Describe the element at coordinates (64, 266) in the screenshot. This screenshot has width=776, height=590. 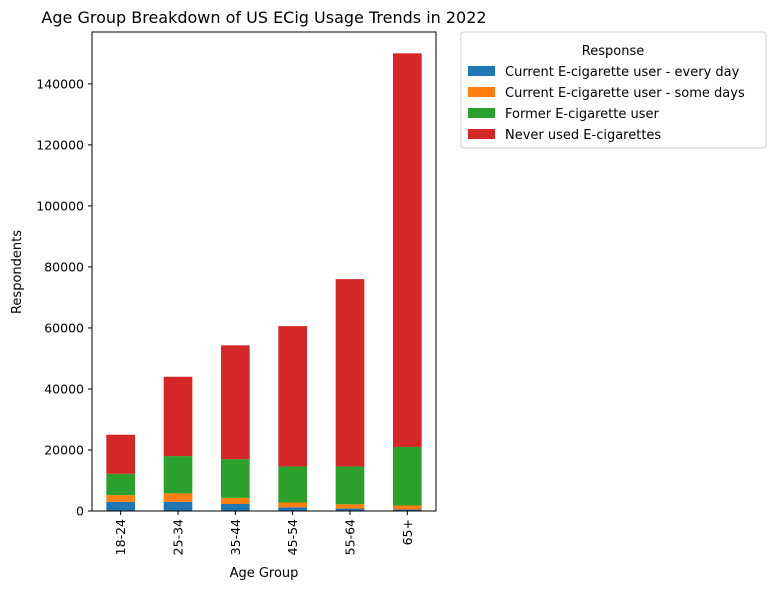
I see `y-tick-label: 80000` at that location.